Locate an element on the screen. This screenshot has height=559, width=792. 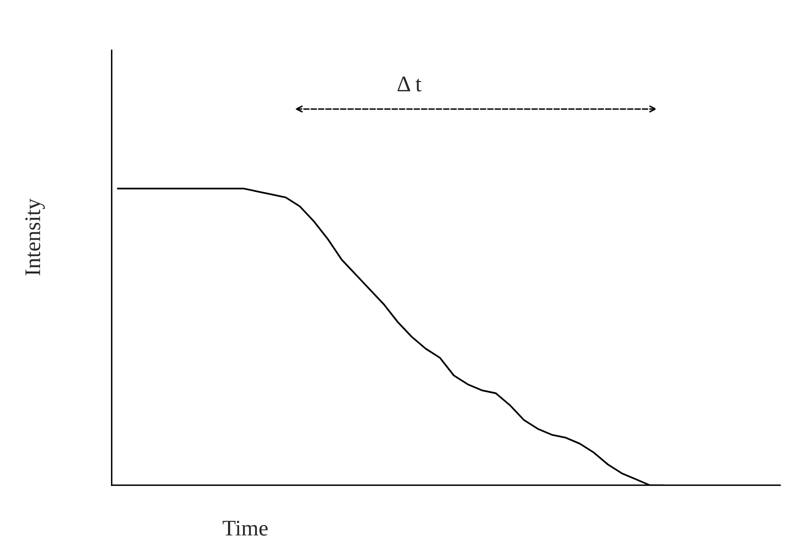
x-axis-title: Time is located at coordinates (245, 528).